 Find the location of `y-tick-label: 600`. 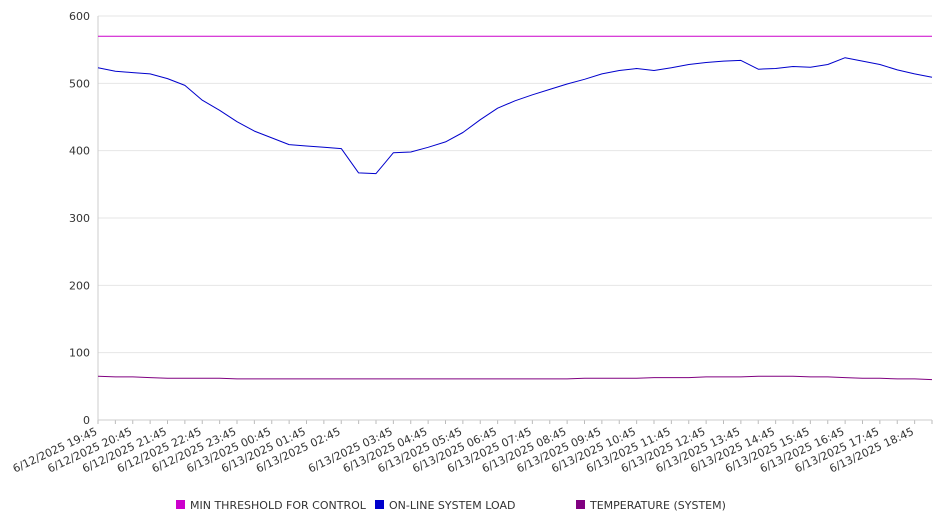

y-tick-label: 600 is located at coordinates (79, 16).